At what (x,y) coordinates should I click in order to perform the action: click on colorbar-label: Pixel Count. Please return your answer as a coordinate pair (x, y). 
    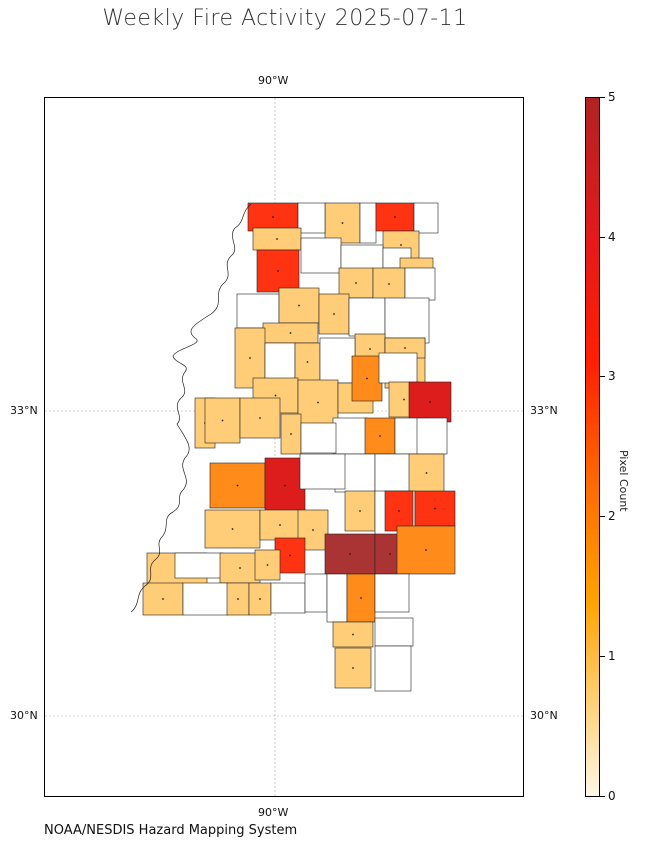
    Looking at the image, I should click on (623, 481).